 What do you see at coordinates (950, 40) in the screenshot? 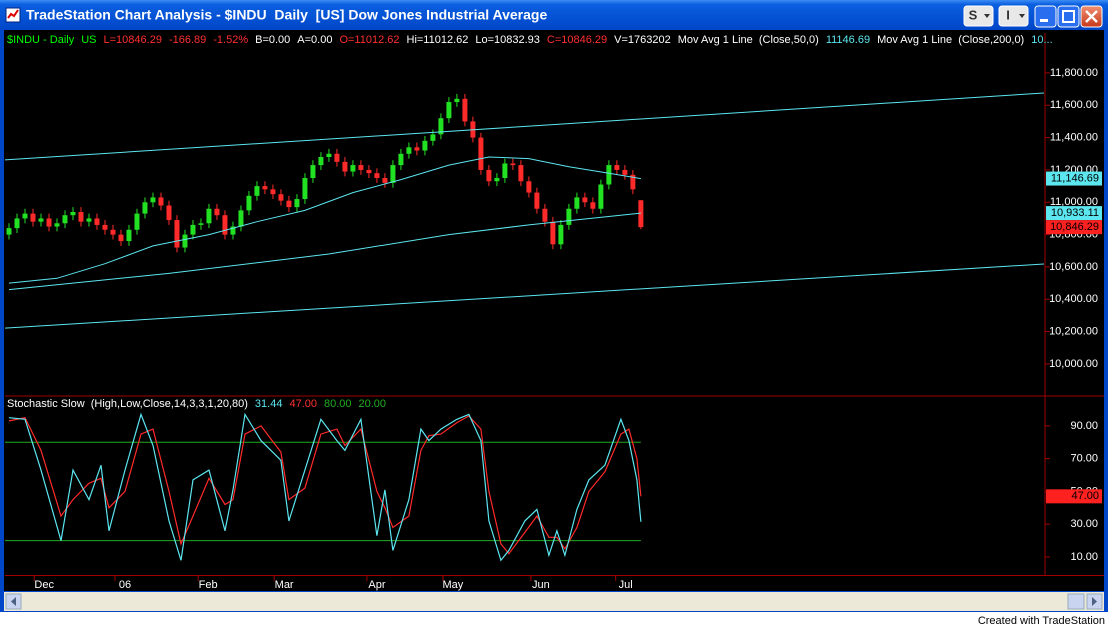
I see `legend-entry: Mov Avg 1 Line (Close,200,0)` at bounding box center [950, 40].